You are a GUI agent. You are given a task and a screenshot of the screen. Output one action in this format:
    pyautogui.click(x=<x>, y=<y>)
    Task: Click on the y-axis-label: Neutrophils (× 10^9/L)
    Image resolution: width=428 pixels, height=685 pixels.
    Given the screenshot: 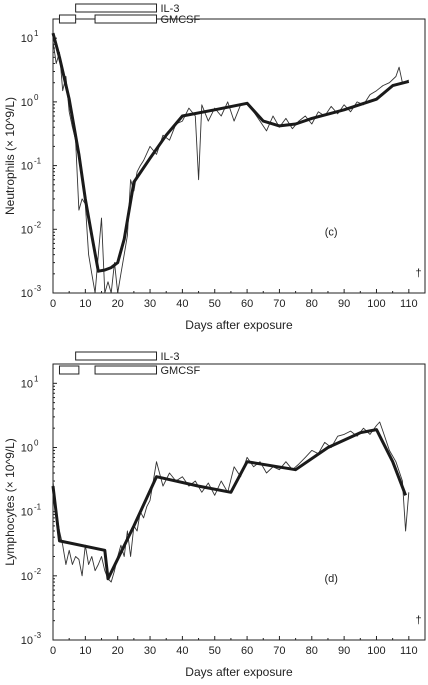 What is the action you would take?
    pyautogui.click(x=10, y=156)
    